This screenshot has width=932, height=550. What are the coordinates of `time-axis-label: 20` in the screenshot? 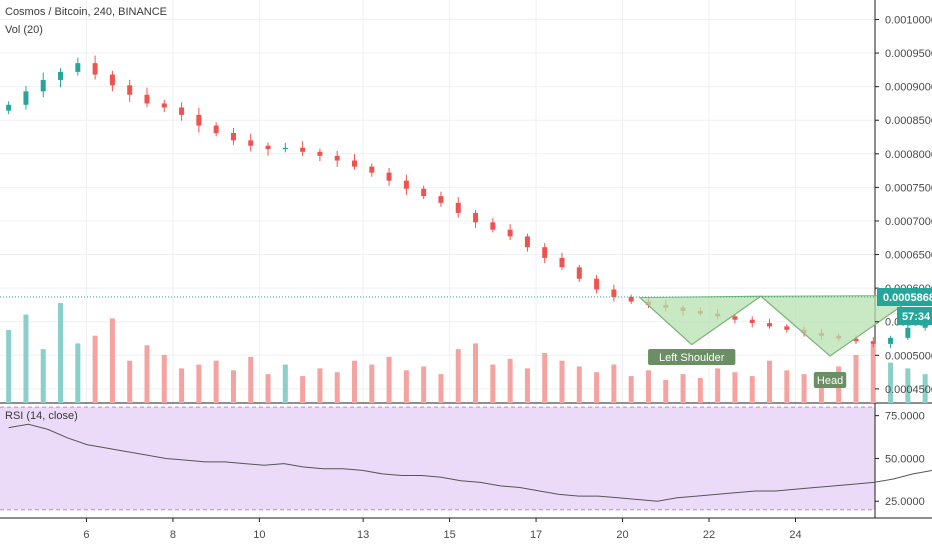 It's located at (622, 535).